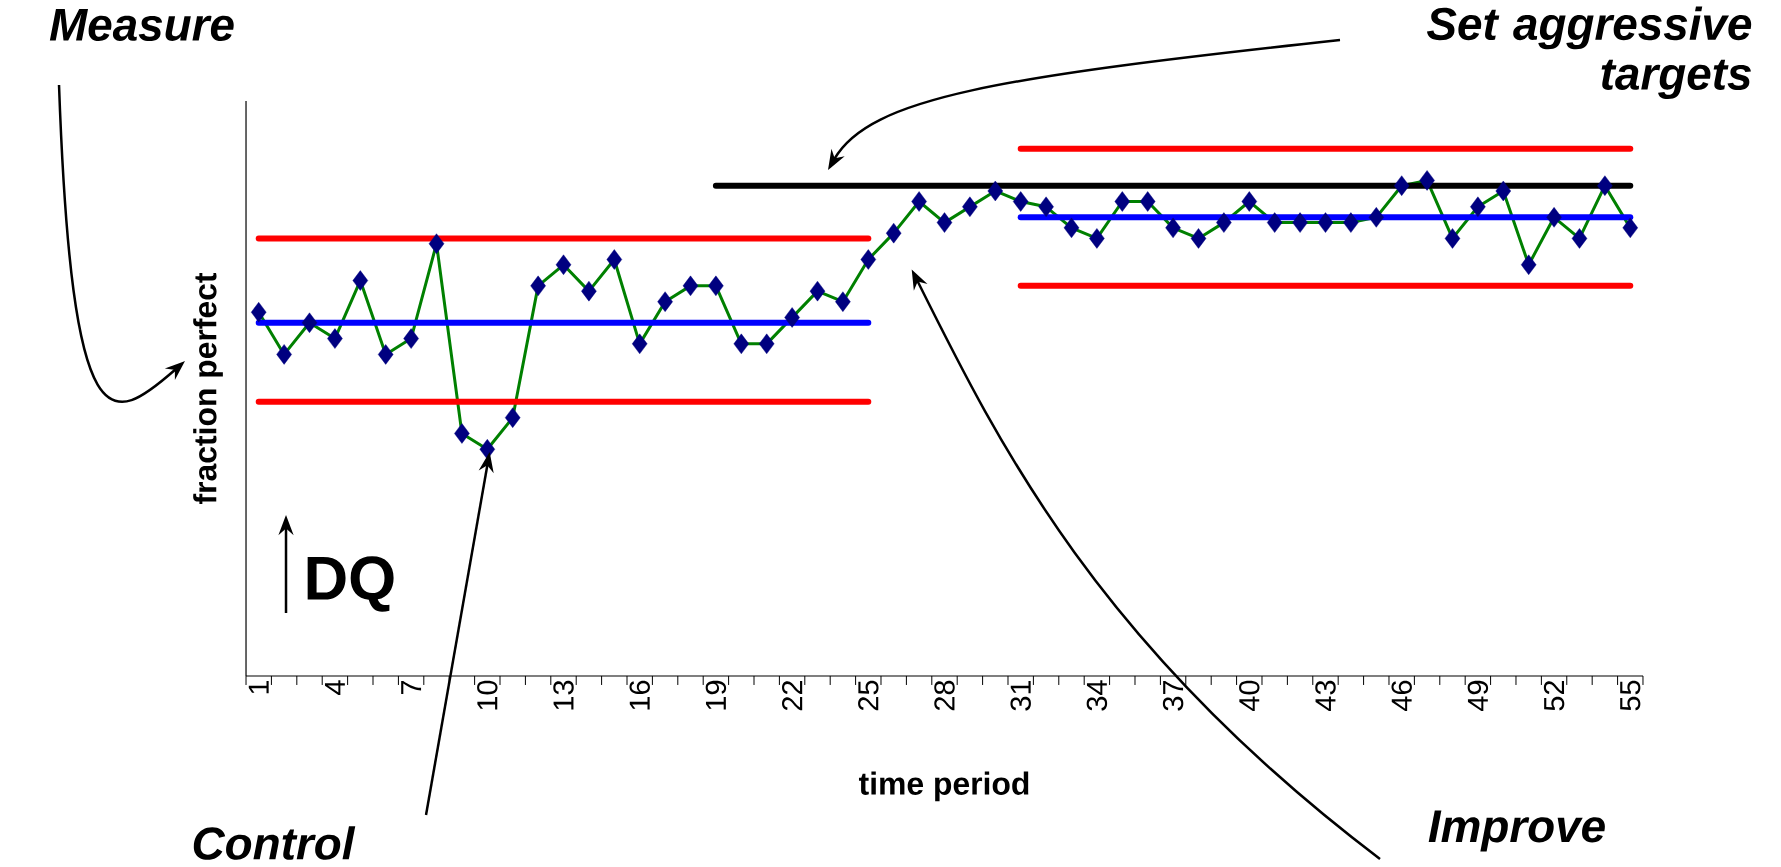 This screenshot has width=1781, height=867. Describe the element at coordinates (1020, 695) in the screenshot. I see `x-tick-label: 31` at that location.